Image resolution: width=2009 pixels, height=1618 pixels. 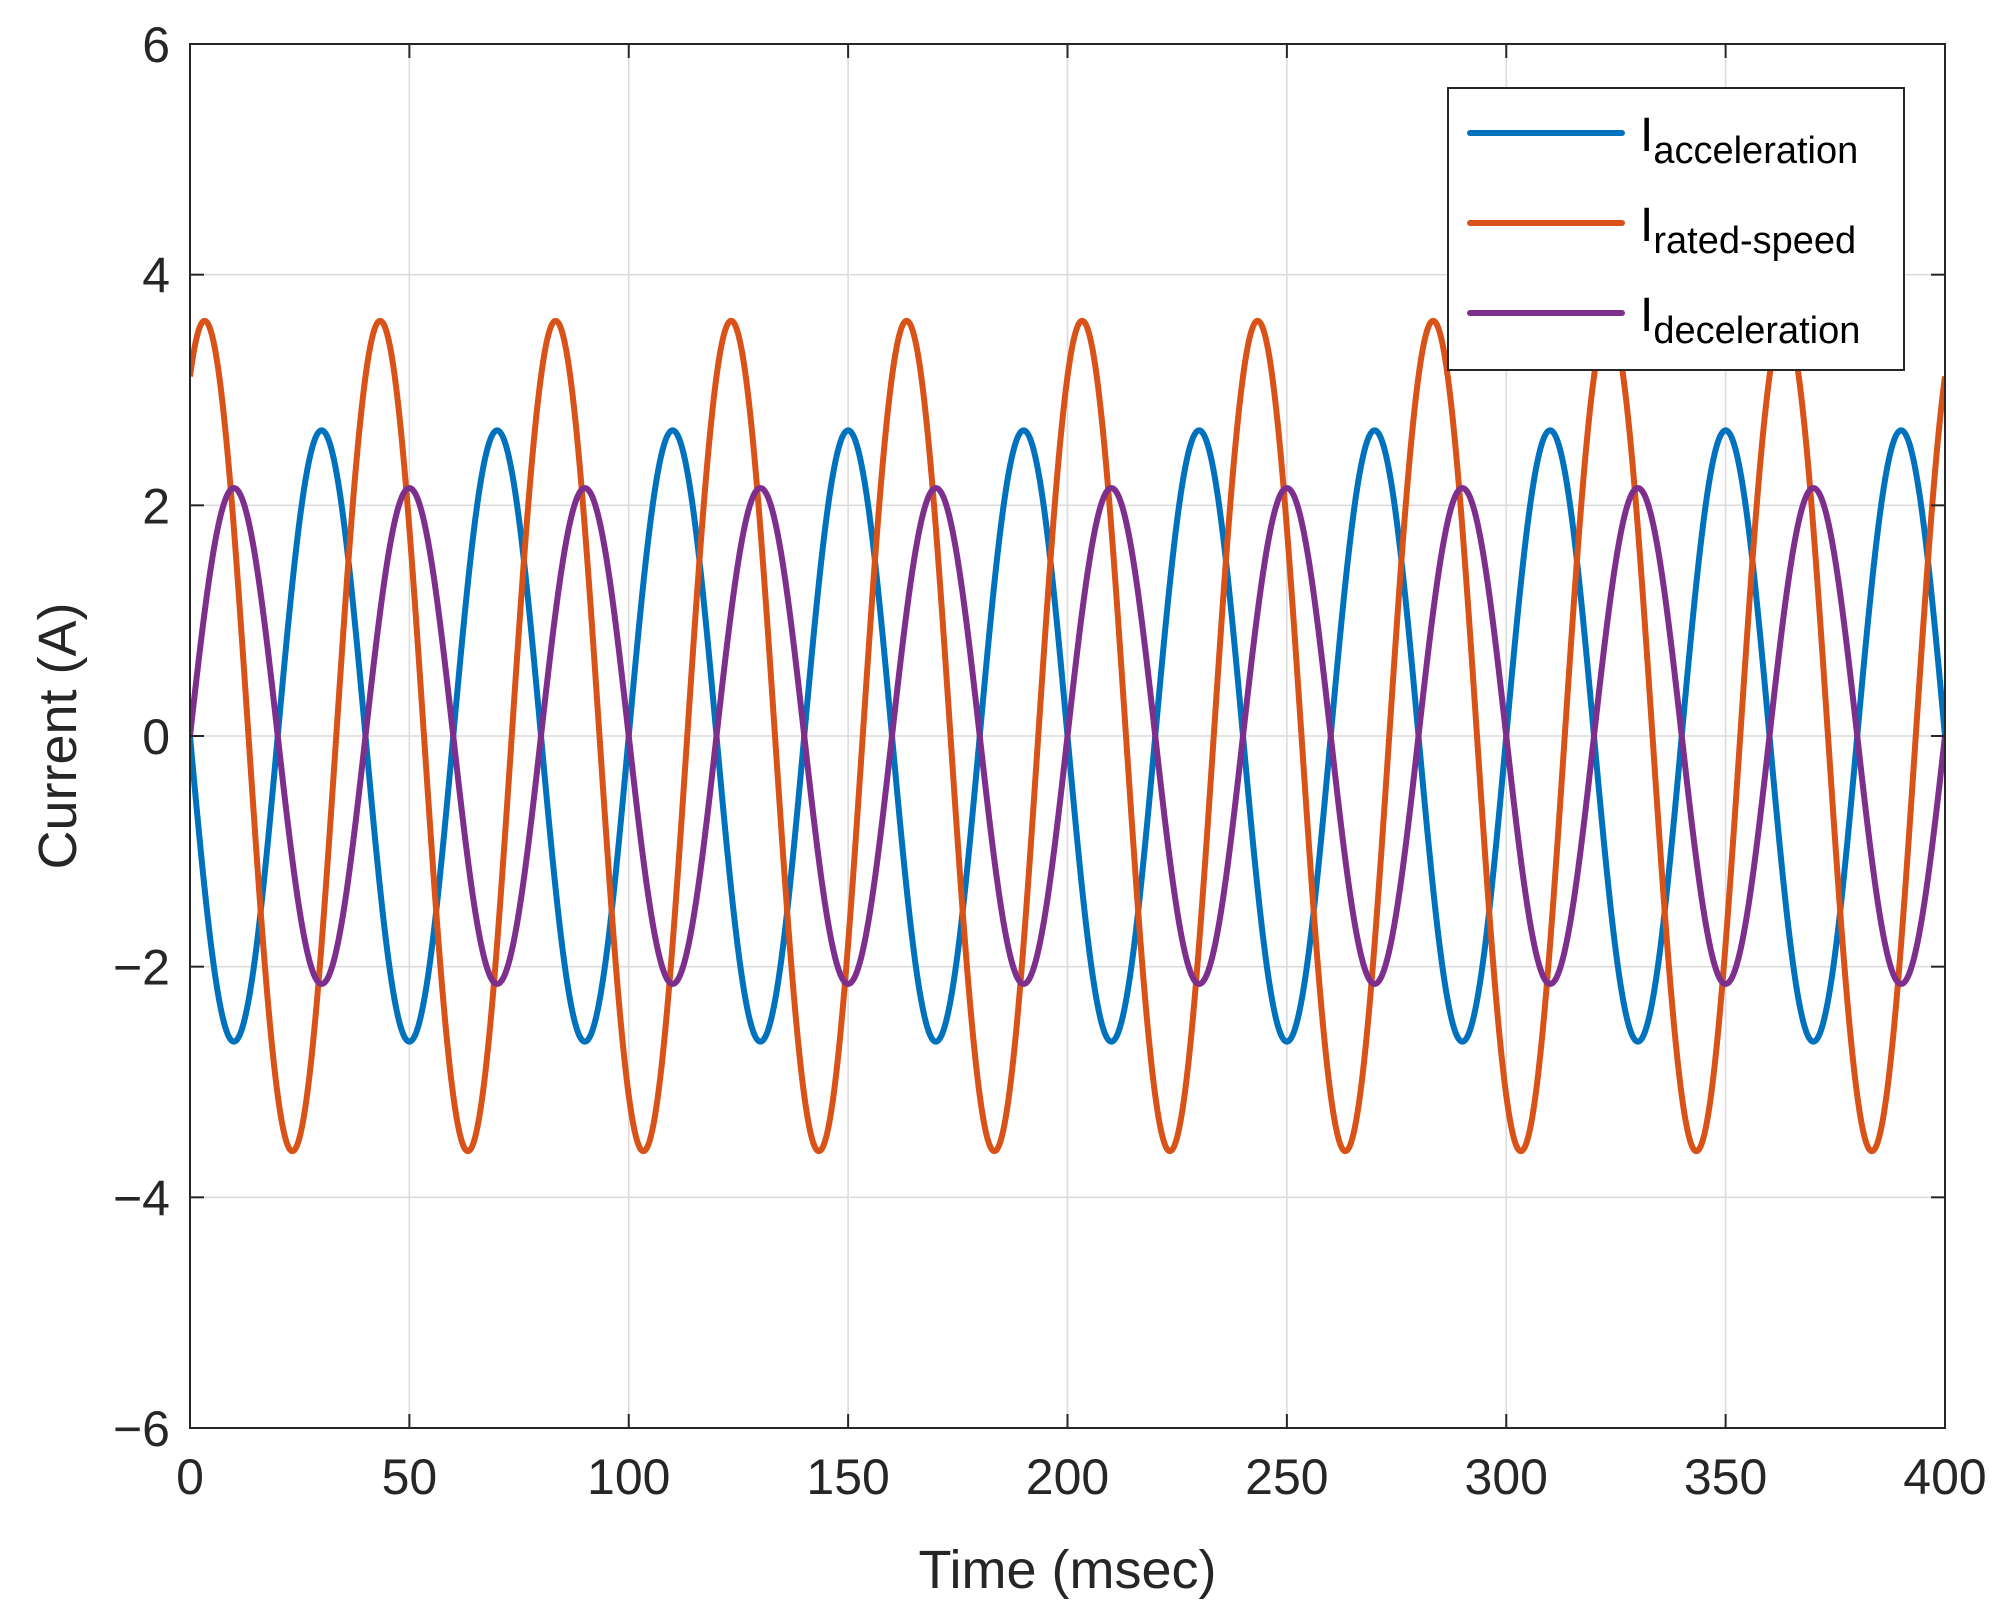 I want to click on x-tick-label: 300, so click(x=1506, y=1477).